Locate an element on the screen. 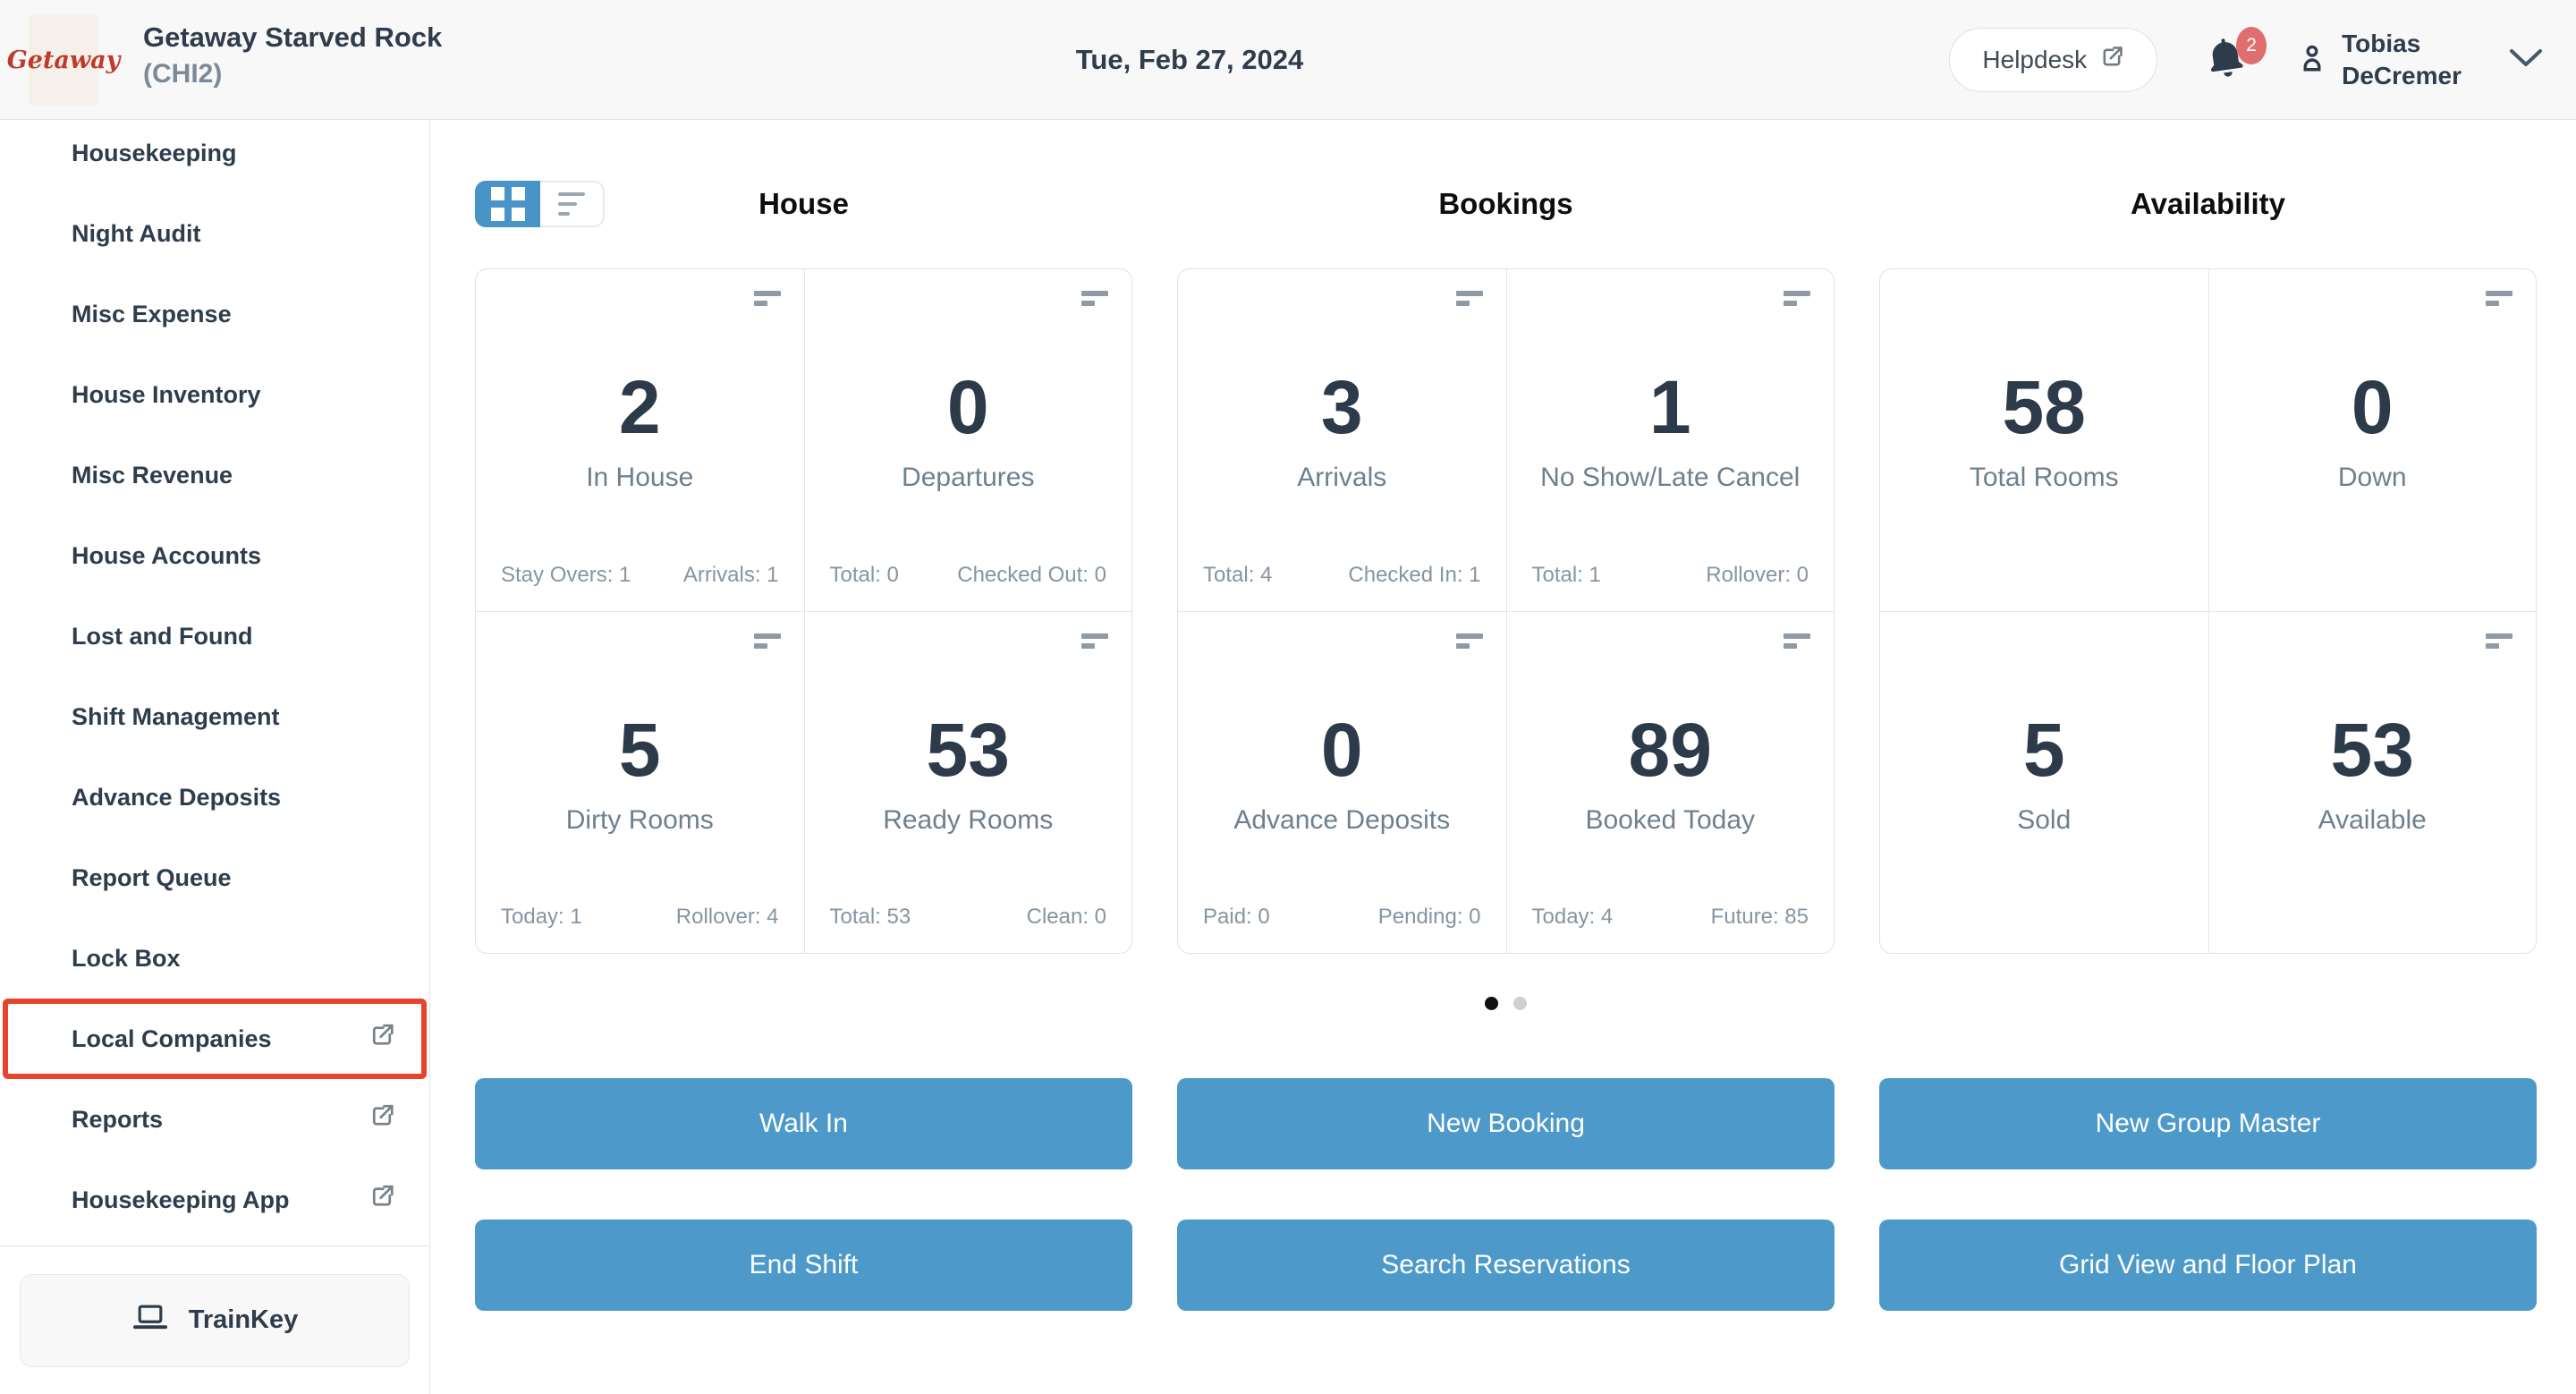 This screenshot has height=1394, width=2576. substat-left: Today: 4 is located at coordinates (1572, 917).